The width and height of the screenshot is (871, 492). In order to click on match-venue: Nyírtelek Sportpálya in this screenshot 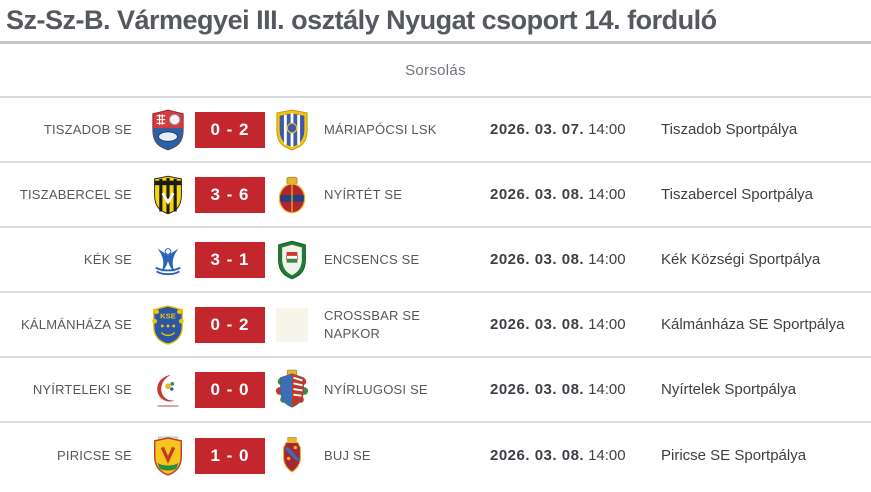, I will do `click(729, 389)`.